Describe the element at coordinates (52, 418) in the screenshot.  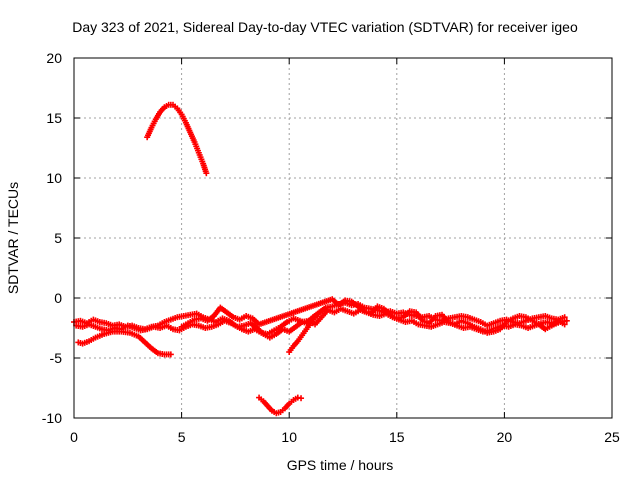
I see `y-tick-label: -10` at that location.